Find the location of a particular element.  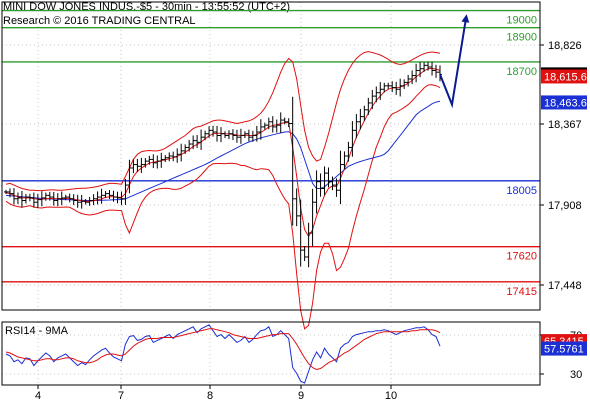

price-tag-label: 18,615.6 is located at coordinates (565, 77).